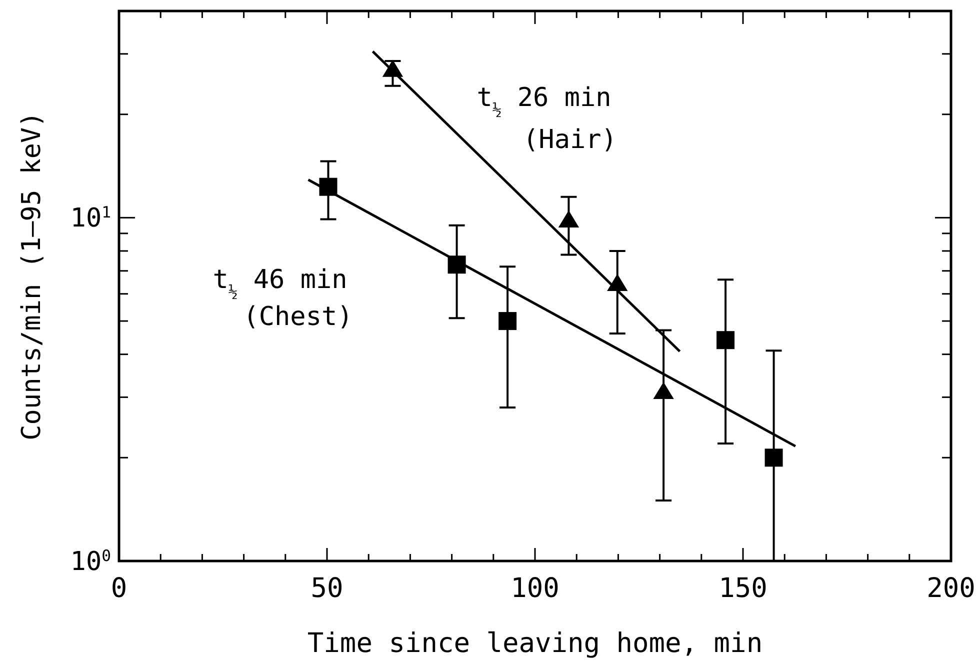  What do you see at coordinates (119, 588) in the screenshot?
I see `x-tick-label: 0` at bounding box center [119, 588].